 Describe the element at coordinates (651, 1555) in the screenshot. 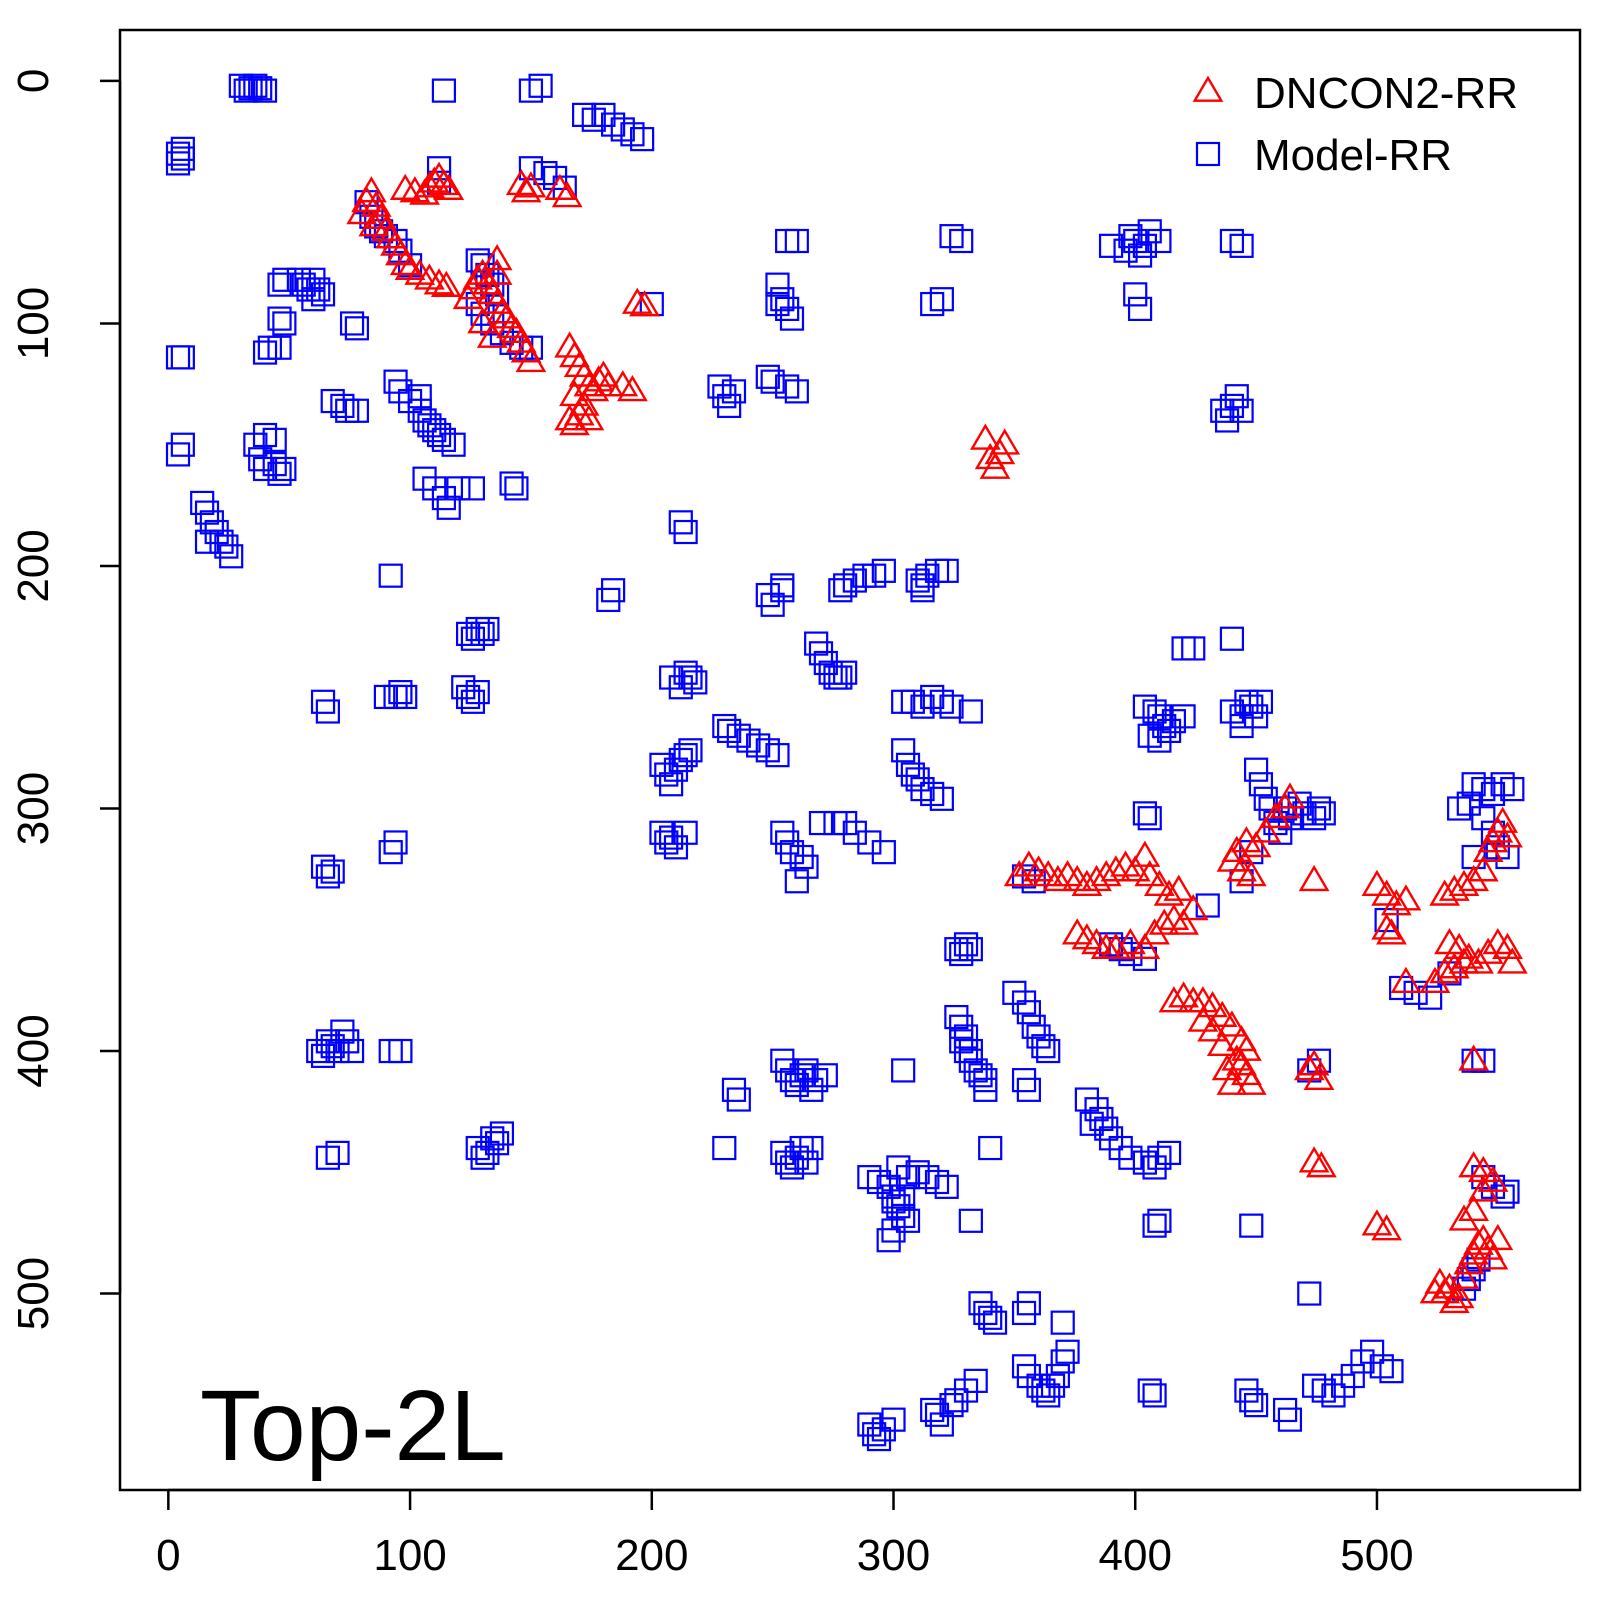

I see `x-tick-label: 200` at that location.